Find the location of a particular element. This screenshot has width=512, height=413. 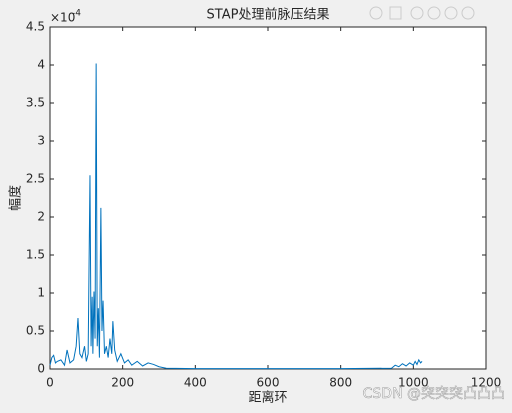

chart-title: STAP处理前脉压结果 is located at coordinates (268, 15).